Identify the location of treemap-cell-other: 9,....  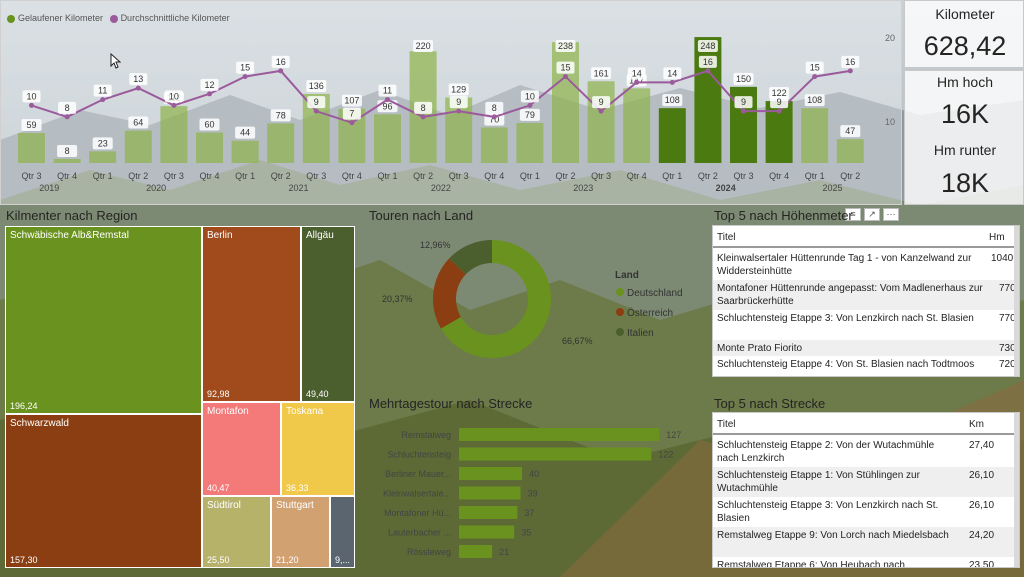
(342, 532).